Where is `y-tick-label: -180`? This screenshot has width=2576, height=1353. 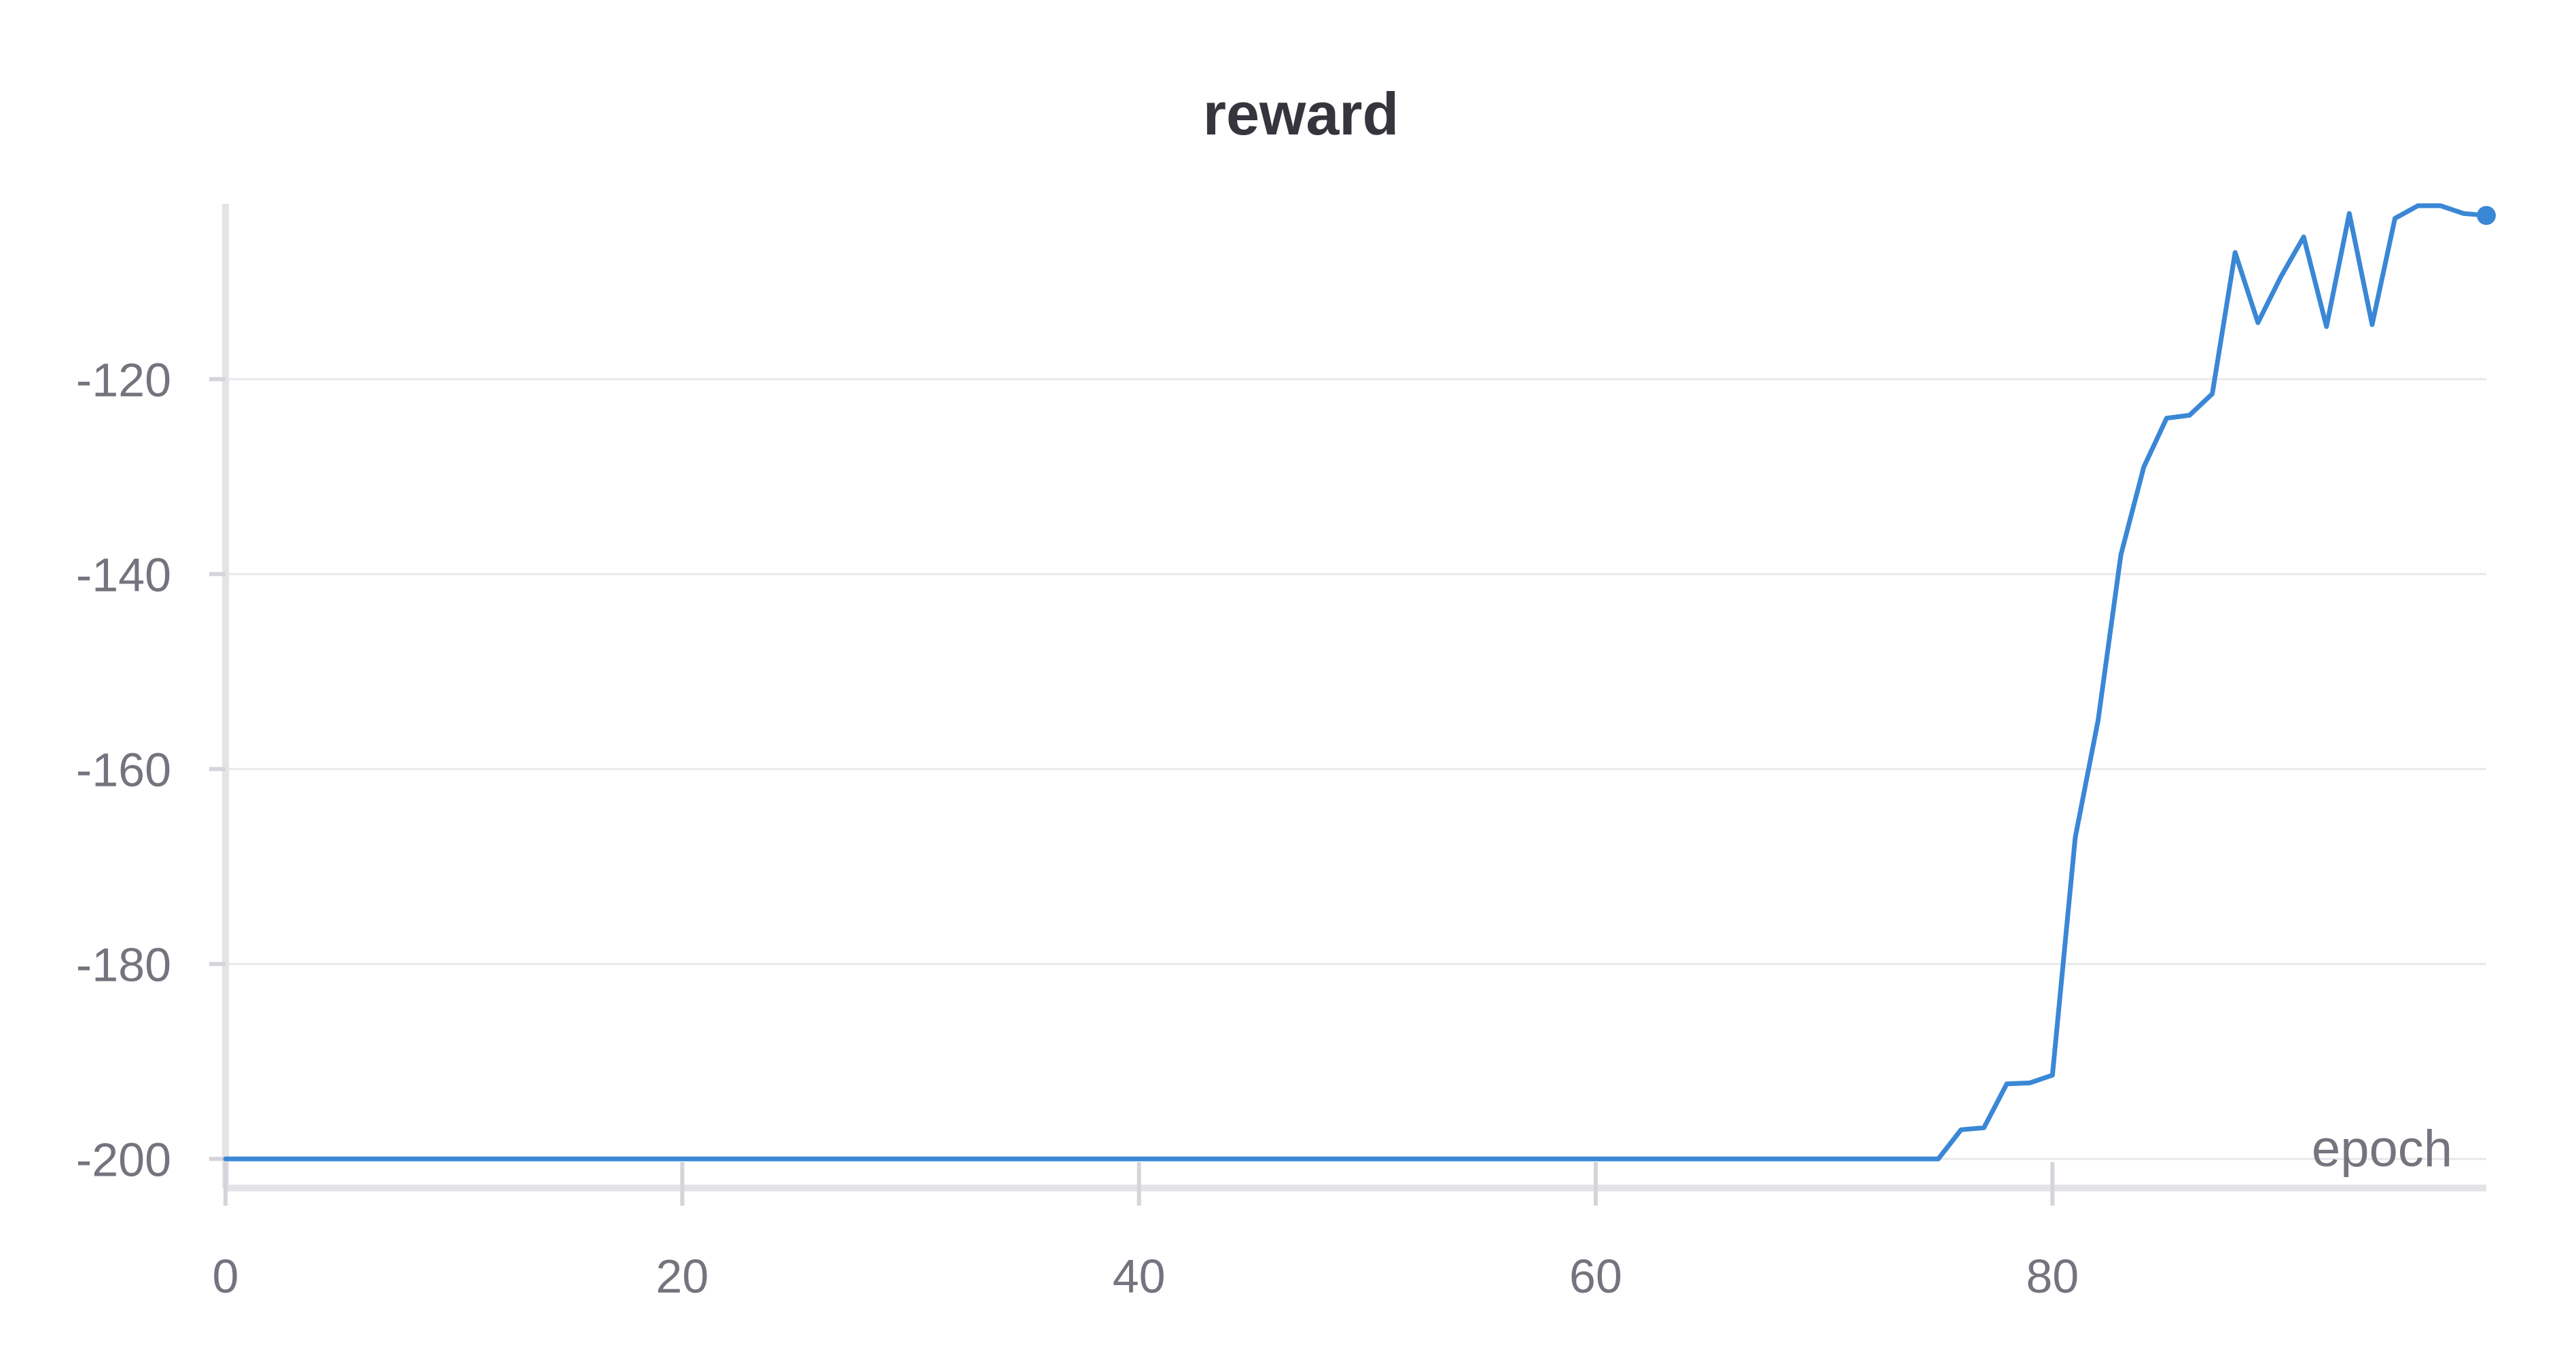
y-tick-label: -180 is located at coordinates (123, 964).